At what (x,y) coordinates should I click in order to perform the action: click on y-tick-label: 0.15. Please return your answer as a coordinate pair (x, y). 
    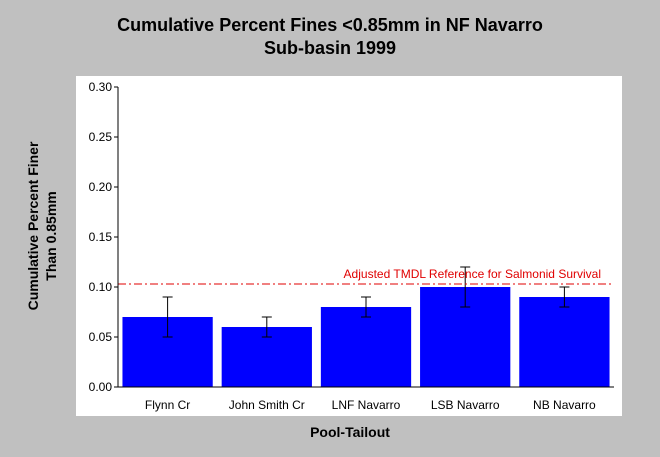
    Looking at the image, I should click on (101, 237).